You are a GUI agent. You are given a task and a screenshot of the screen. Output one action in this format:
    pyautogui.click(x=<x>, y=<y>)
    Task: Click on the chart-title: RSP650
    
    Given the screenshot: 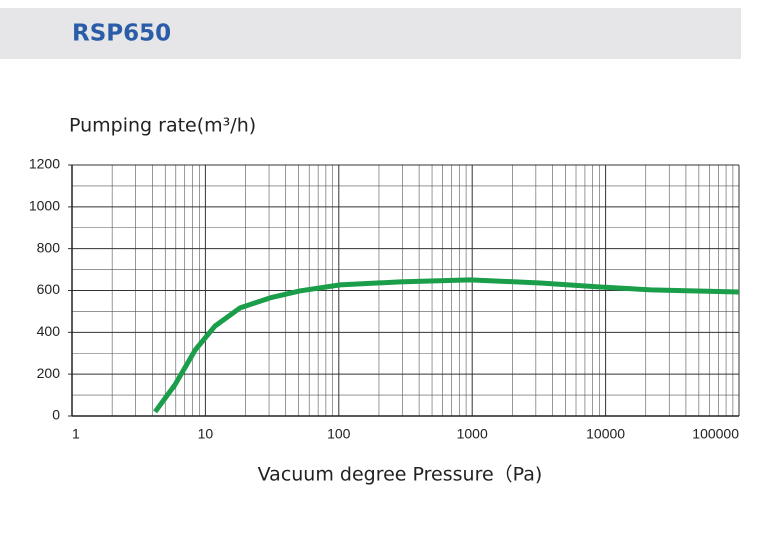 What is the action you would take?
    pyautogui.click(x=121, y=34)
    